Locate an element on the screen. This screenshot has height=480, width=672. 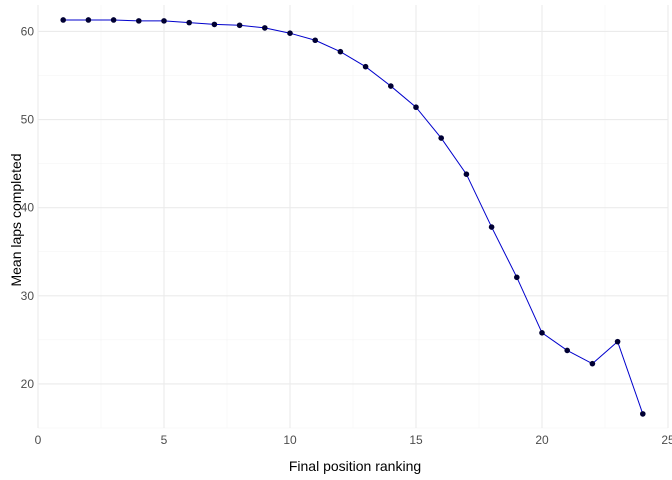
y-axis-tick-labels: 20 30 40 50 60 is located at coordinates (28, 207).